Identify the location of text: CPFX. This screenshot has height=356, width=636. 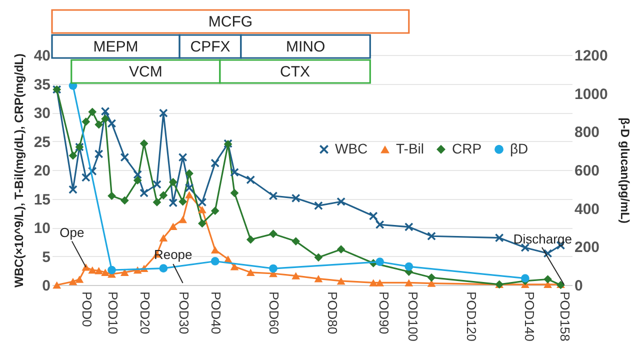
(210, 47).